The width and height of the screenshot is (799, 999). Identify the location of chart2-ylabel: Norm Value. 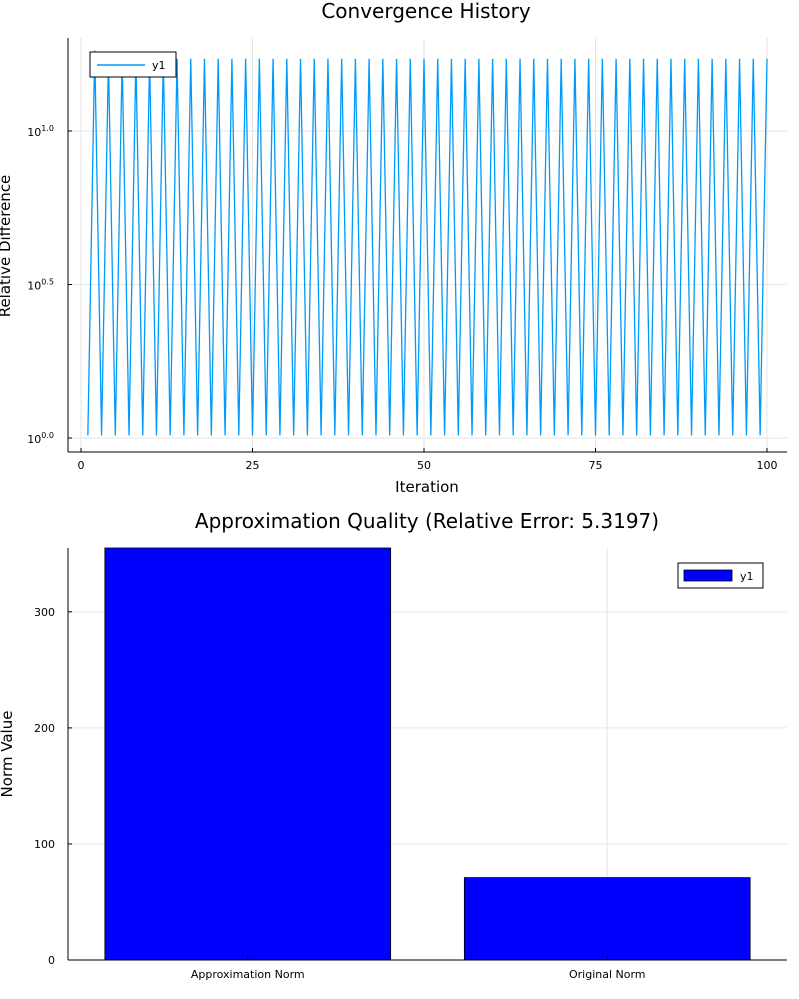
(8, 754).